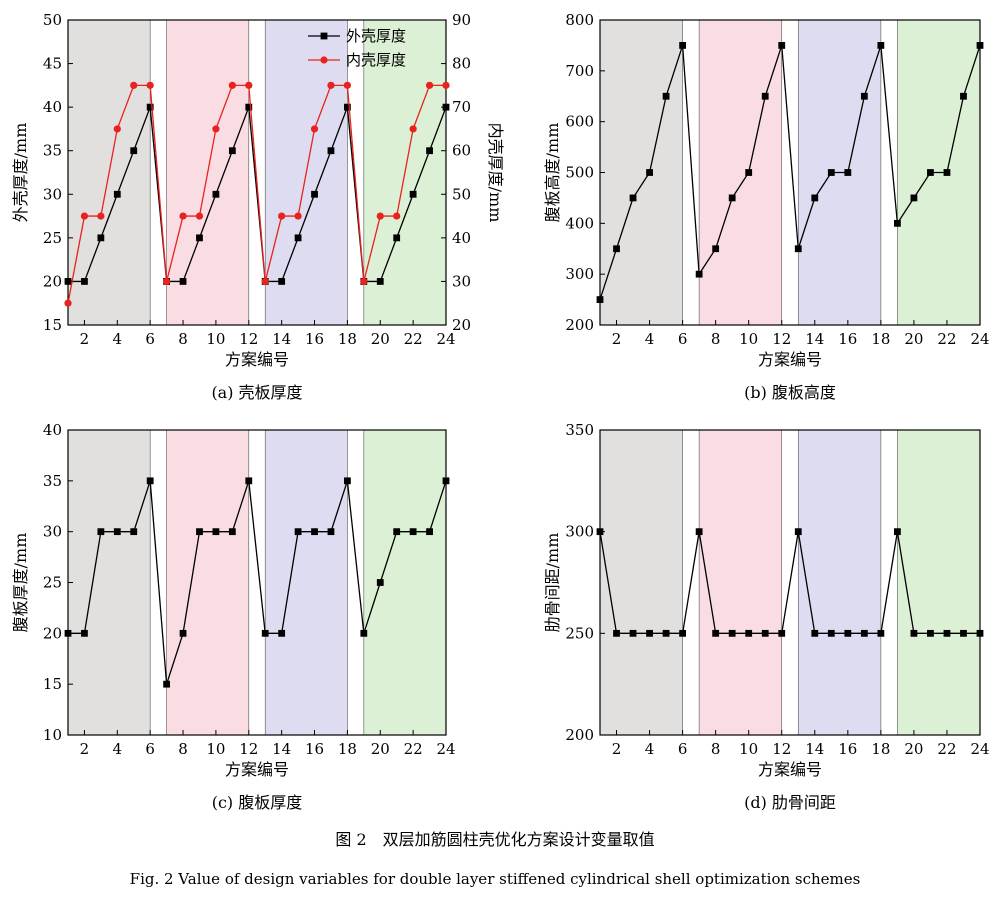 The width and height of the screenshot is (990, 906). I want to click on y-tick-label: 250, so click(579, 633).